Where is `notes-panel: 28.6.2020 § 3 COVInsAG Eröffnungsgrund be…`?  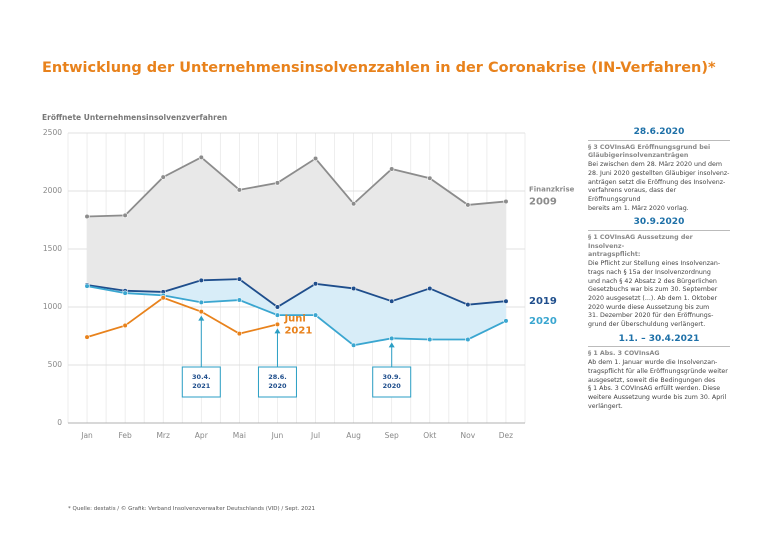 notes-panel: 28.6.2020 § 3 COVInsAG Eröffnungsgrund be… is located at coordinates (659, 272).